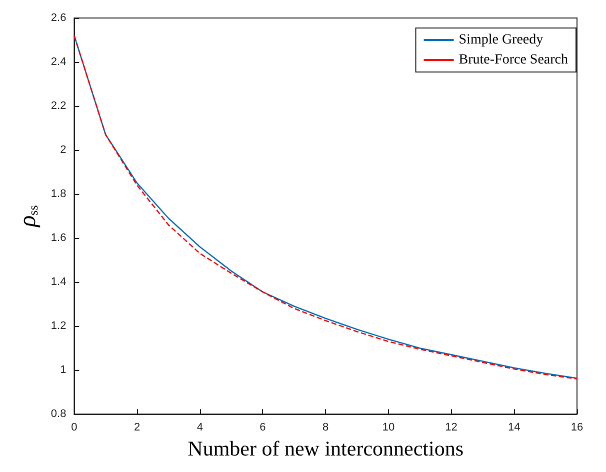 The width and height of the screenshot is (606, 472). What do you see at coordinates (501, 40) in the screenshot?
I see `legend-label: Simple Greedy` at bounding box center [501, 40].